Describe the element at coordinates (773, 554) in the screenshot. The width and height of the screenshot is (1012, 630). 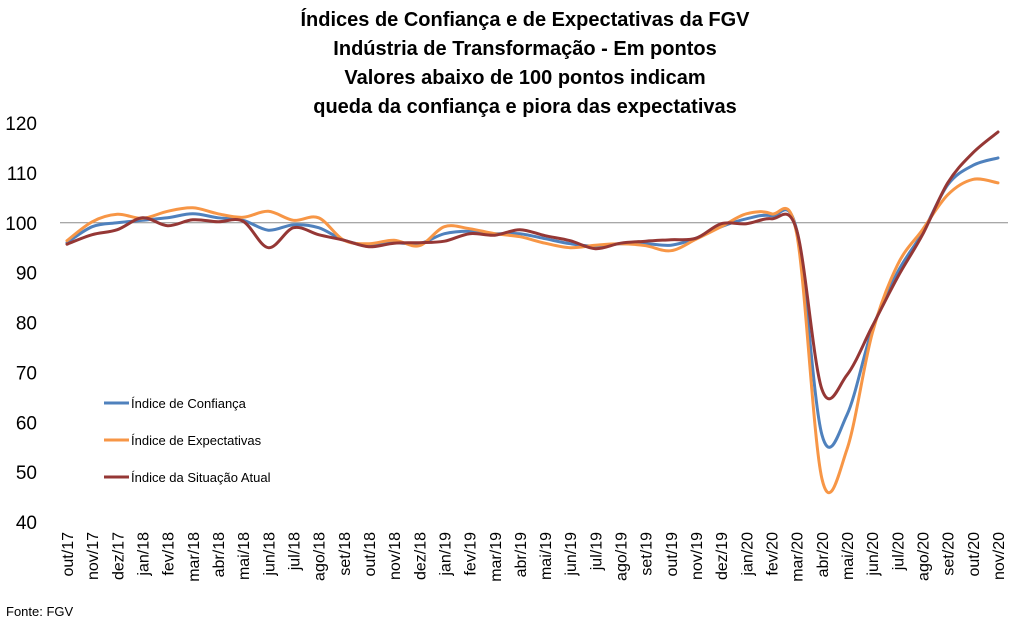
I see `x-tick-label: fev/20` at that location.